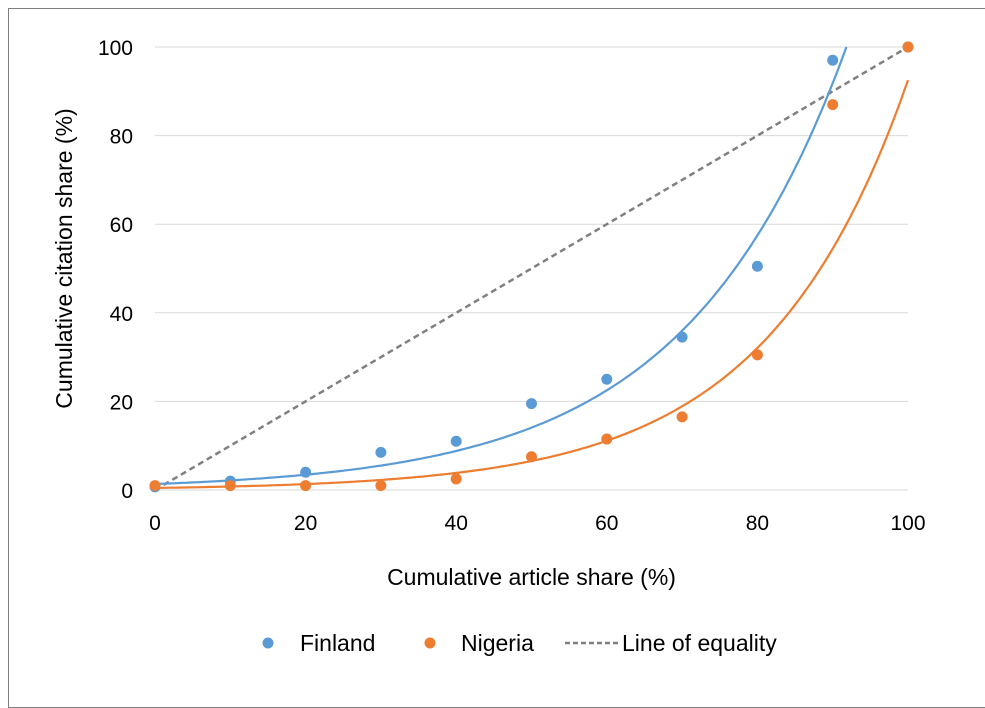  I want to click on y-axis-title: Cumulative citation share (%), so click(64, 258).